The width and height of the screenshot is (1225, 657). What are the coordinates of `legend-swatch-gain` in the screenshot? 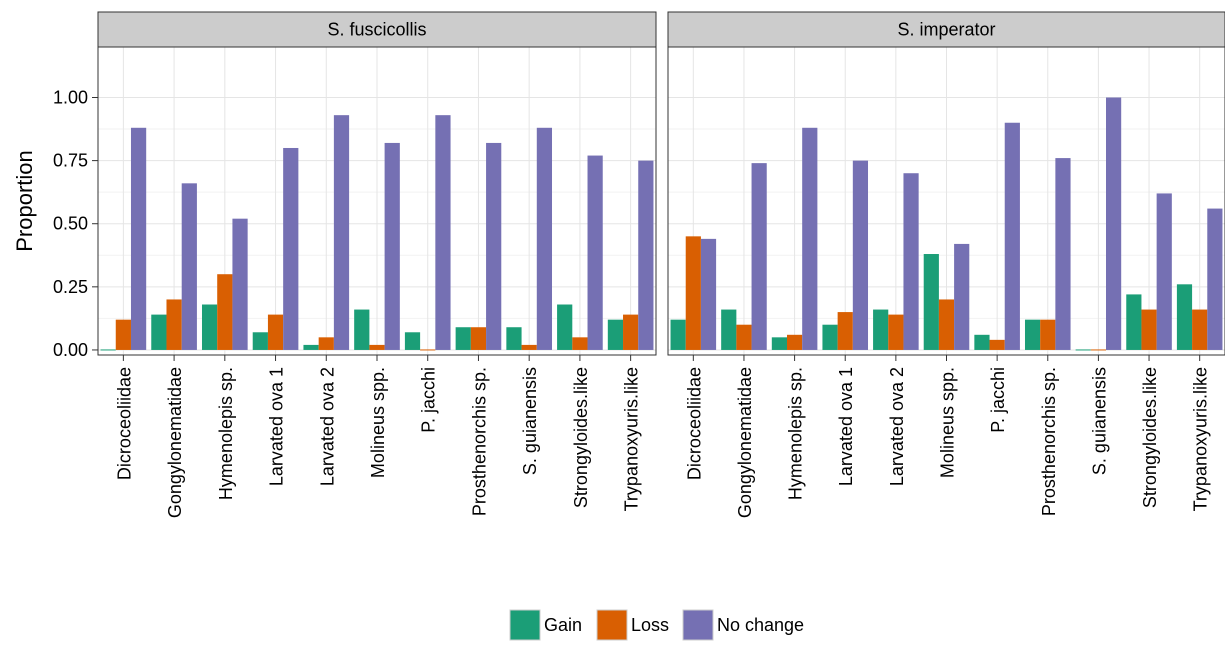 It's located at (525, 625).